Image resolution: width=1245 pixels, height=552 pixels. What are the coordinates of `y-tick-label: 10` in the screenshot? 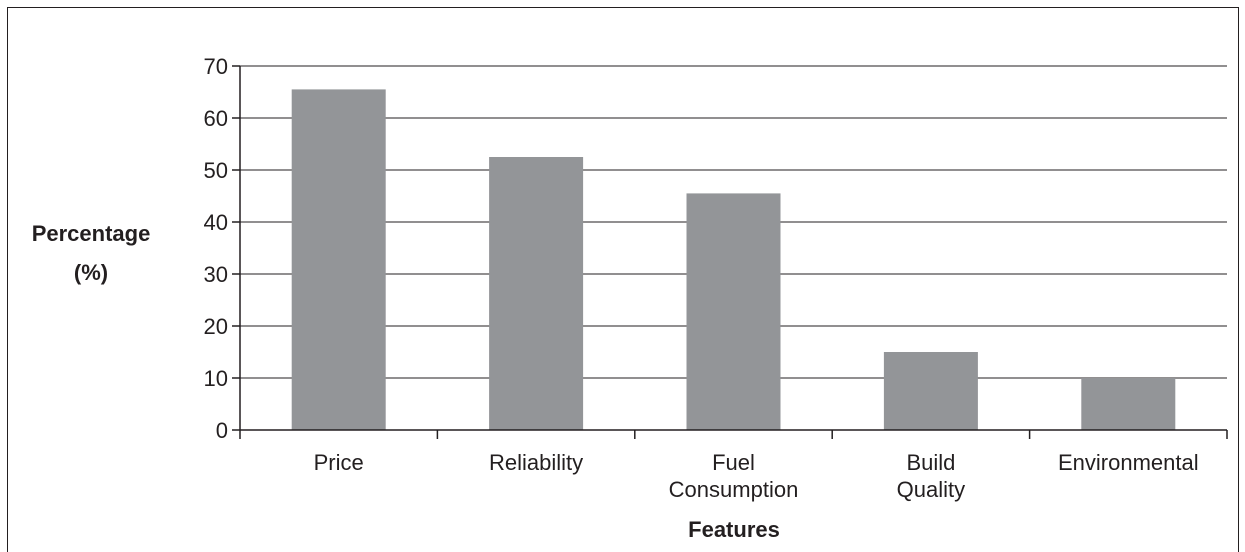 It's located at (216, 378).